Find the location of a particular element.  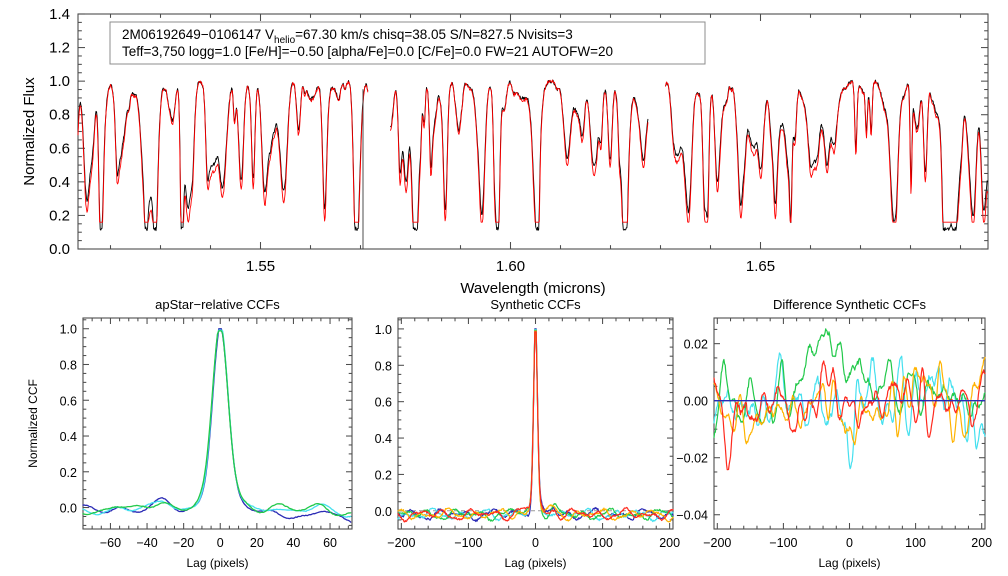

difference-ccf-xaxis-label: 100 is located at coordinates (915, 543).